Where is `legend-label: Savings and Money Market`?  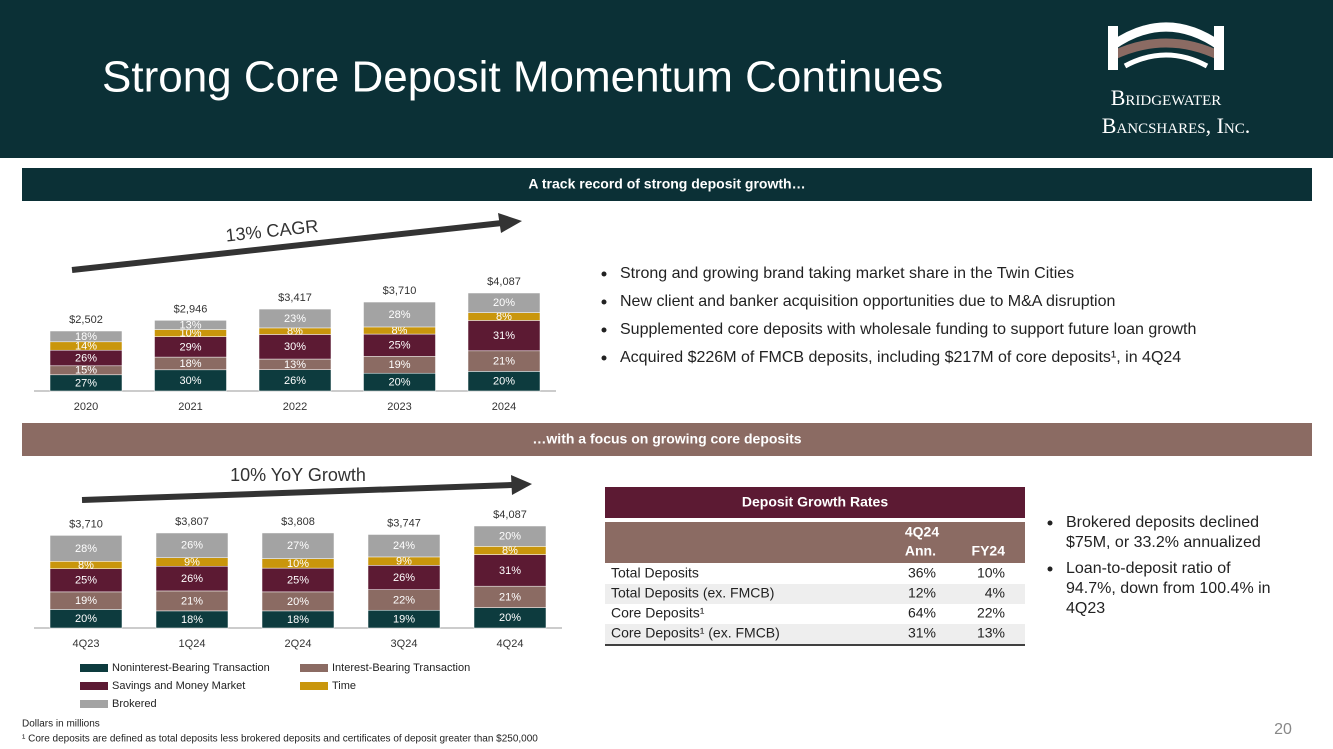 legend-label: Savings and Money Market is located at coordinates (178, 686).